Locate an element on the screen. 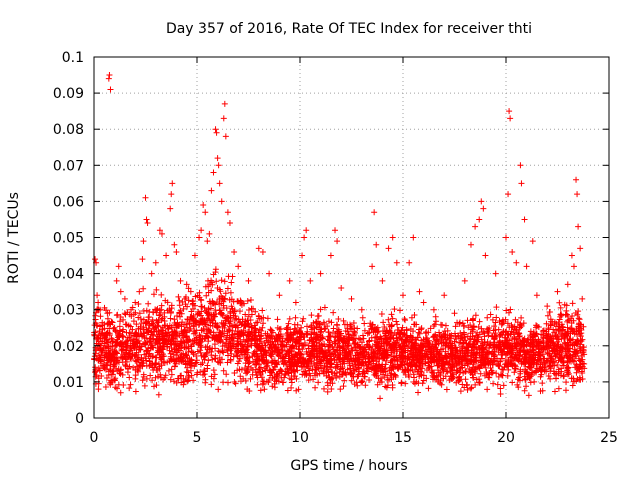 The height and width of the screenshot is (480, 640). x-tick-label: 0 is located at coordinates (94, 438).